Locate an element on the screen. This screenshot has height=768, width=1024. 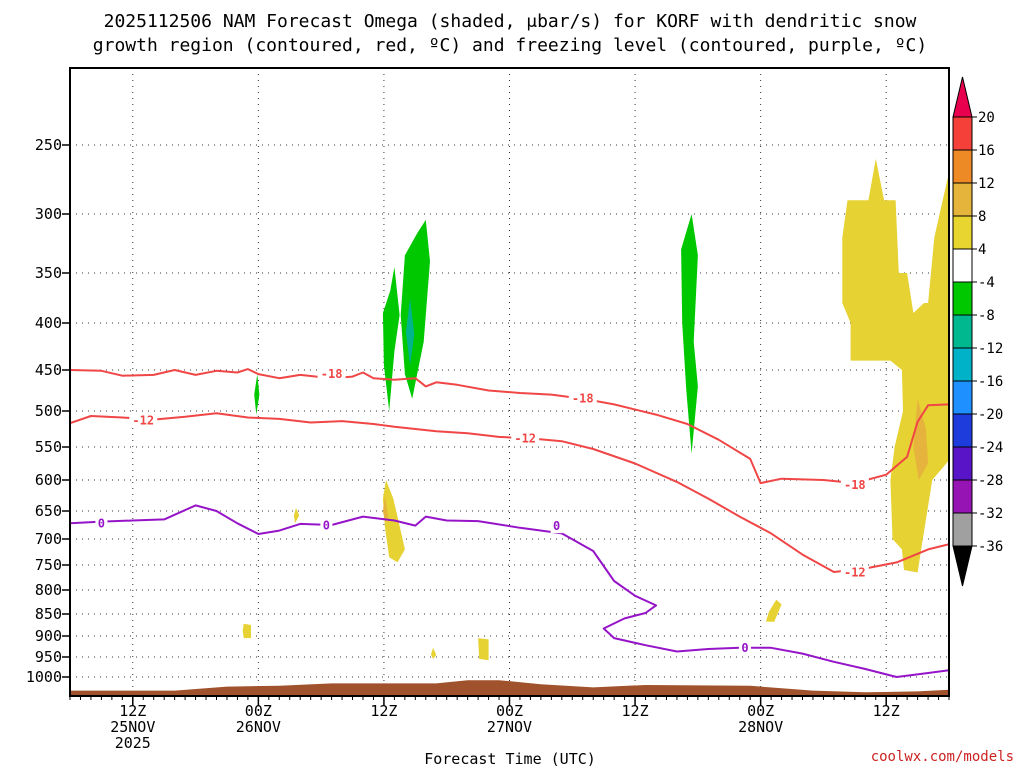
y-tick-label: 550 is located at coordinates (48, 447).